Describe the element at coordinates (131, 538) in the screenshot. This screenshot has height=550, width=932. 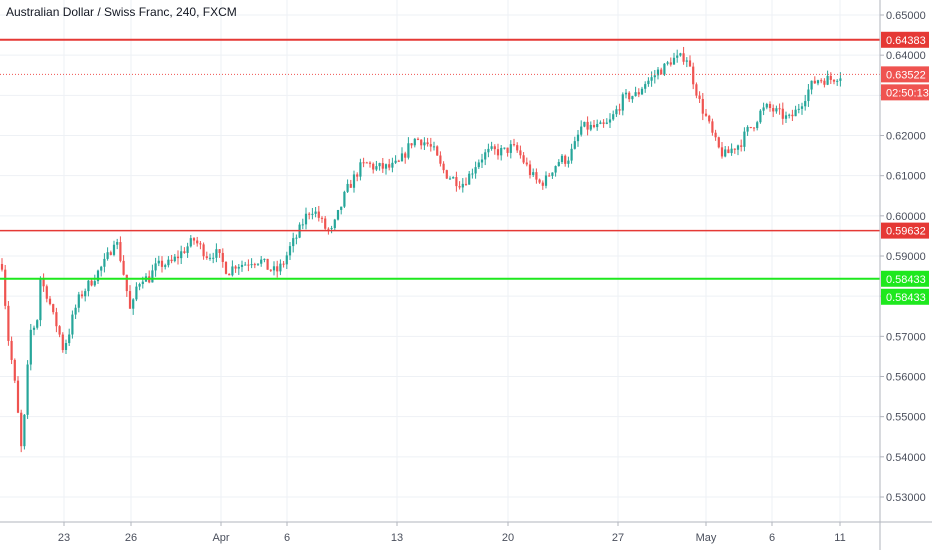
I see `time-tick-label: 26` at that location.